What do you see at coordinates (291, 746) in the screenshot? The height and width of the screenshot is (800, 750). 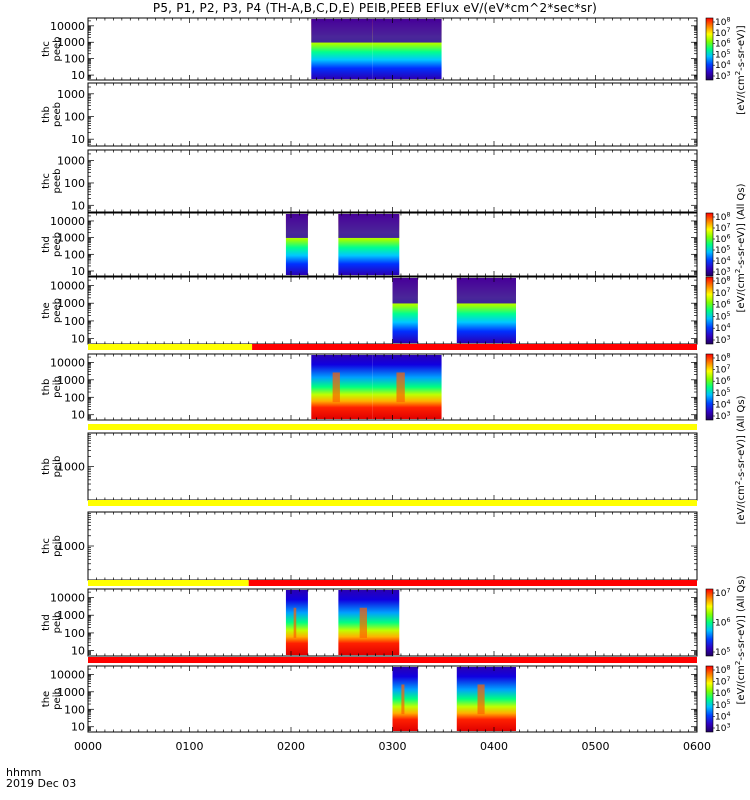 I see `x-tick-label: 0200` at bounding box center [291, 746].